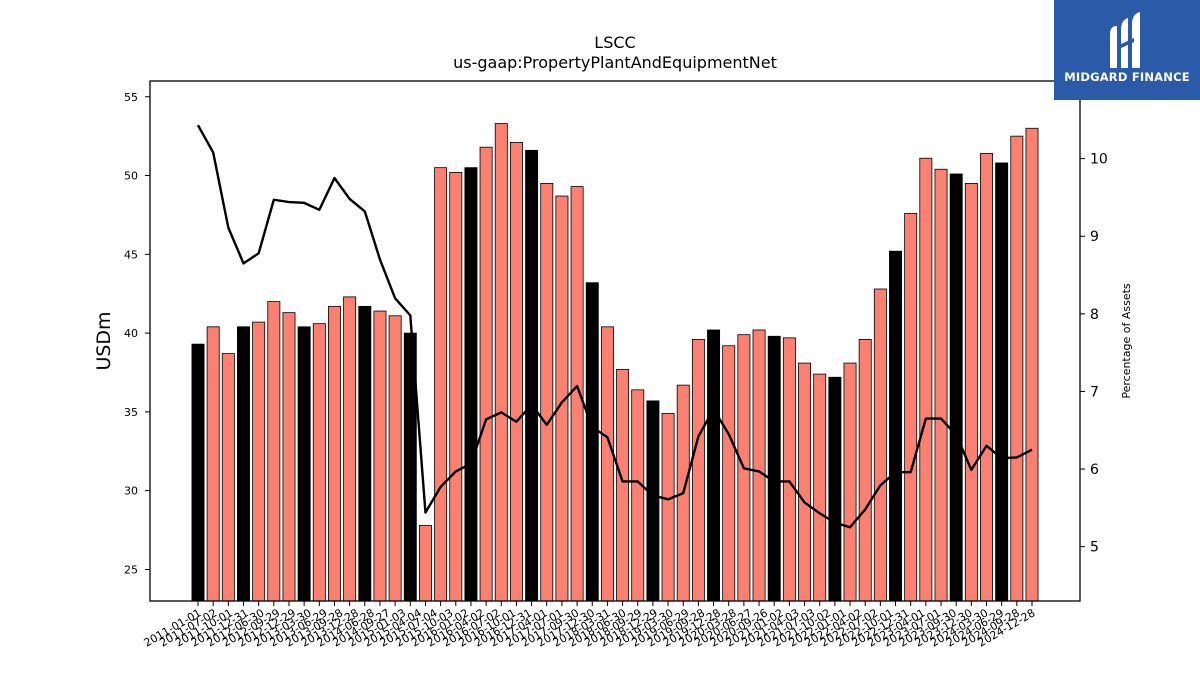 The height and width of the screenshot is (675, 1200). I want to click on y-tick-label: 50, so click(131, 176).